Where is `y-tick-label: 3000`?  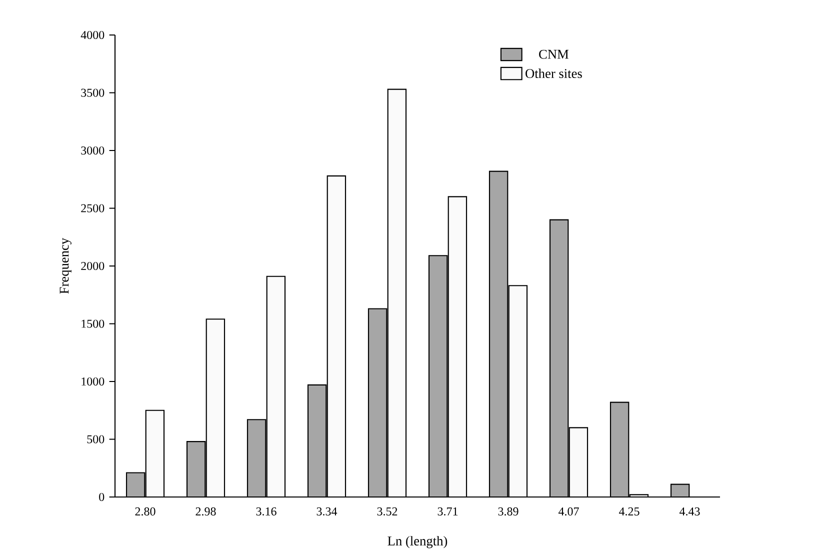
y-tick-label: 3000 is located at coordinates (92, 150).